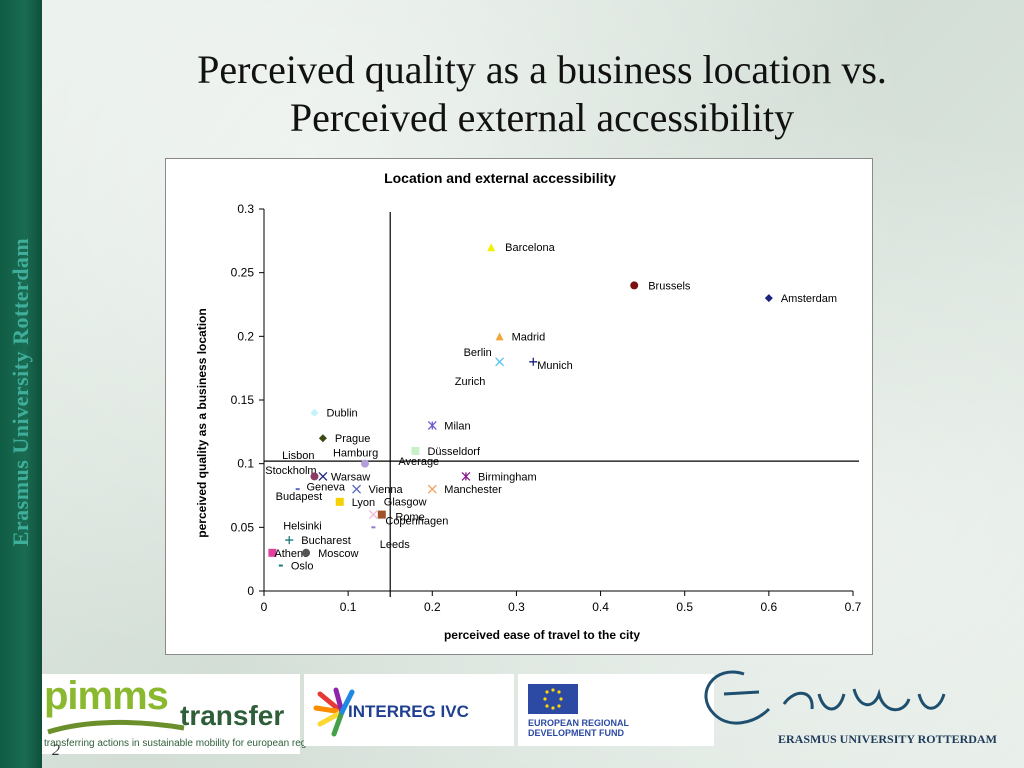  What do you see at coordinates (530, 248) in the screenshot?
I see `point-label: Barcelona` at bounding box center [530, 248].